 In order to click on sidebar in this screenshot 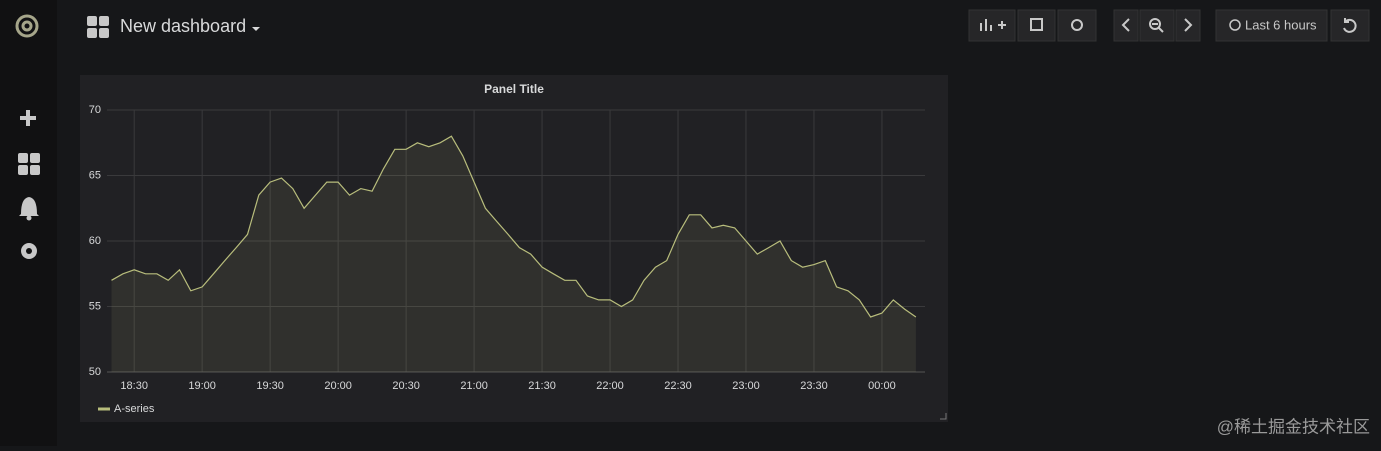, I will do `click(28, 223)`.